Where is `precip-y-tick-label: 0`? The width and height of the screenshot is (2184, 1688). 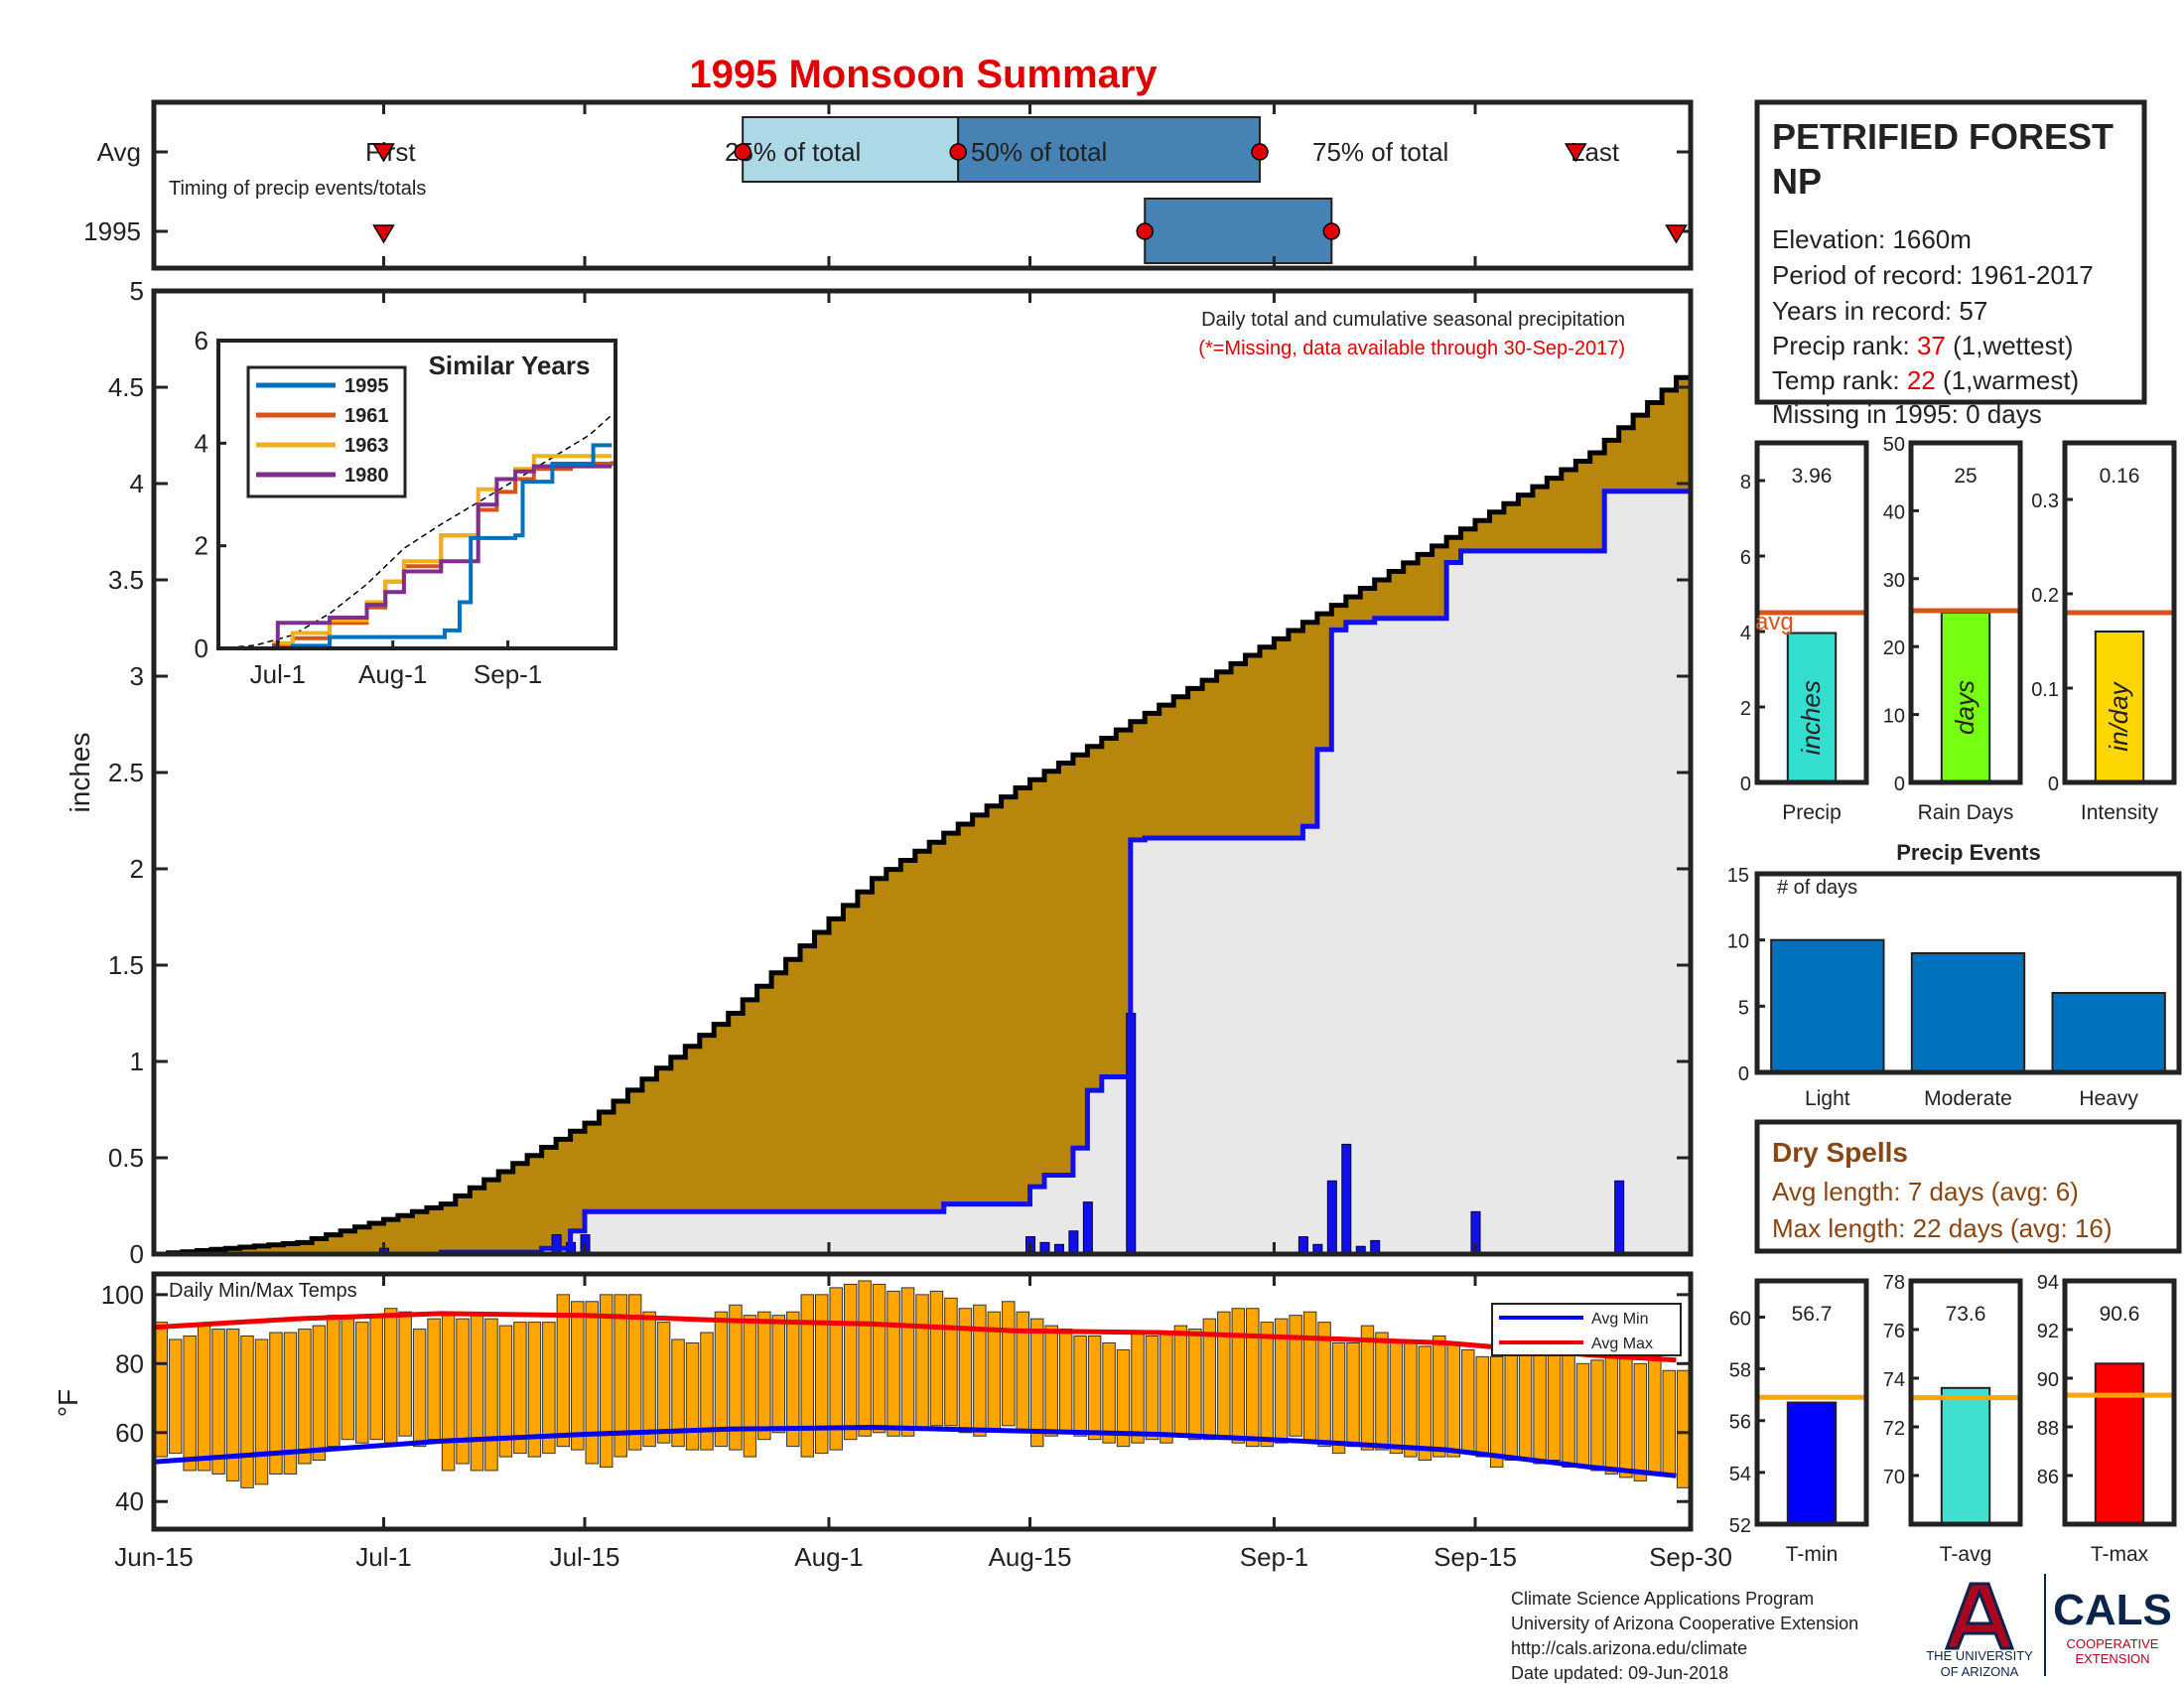
precip-y-tick-label: 0 is located at coordinates (137, 1254).